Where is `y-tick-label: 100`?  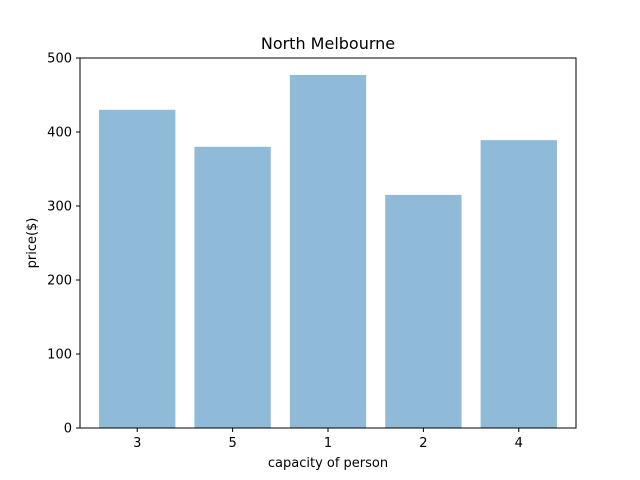
y-tick-label: 100 is located at coordinates (59, 355).